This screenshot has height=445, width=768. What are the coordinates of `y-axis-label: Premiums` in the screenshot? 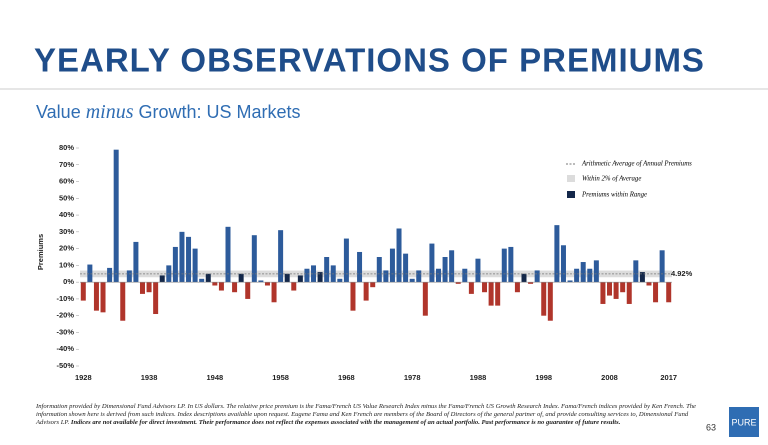 It's located at (40, 252).